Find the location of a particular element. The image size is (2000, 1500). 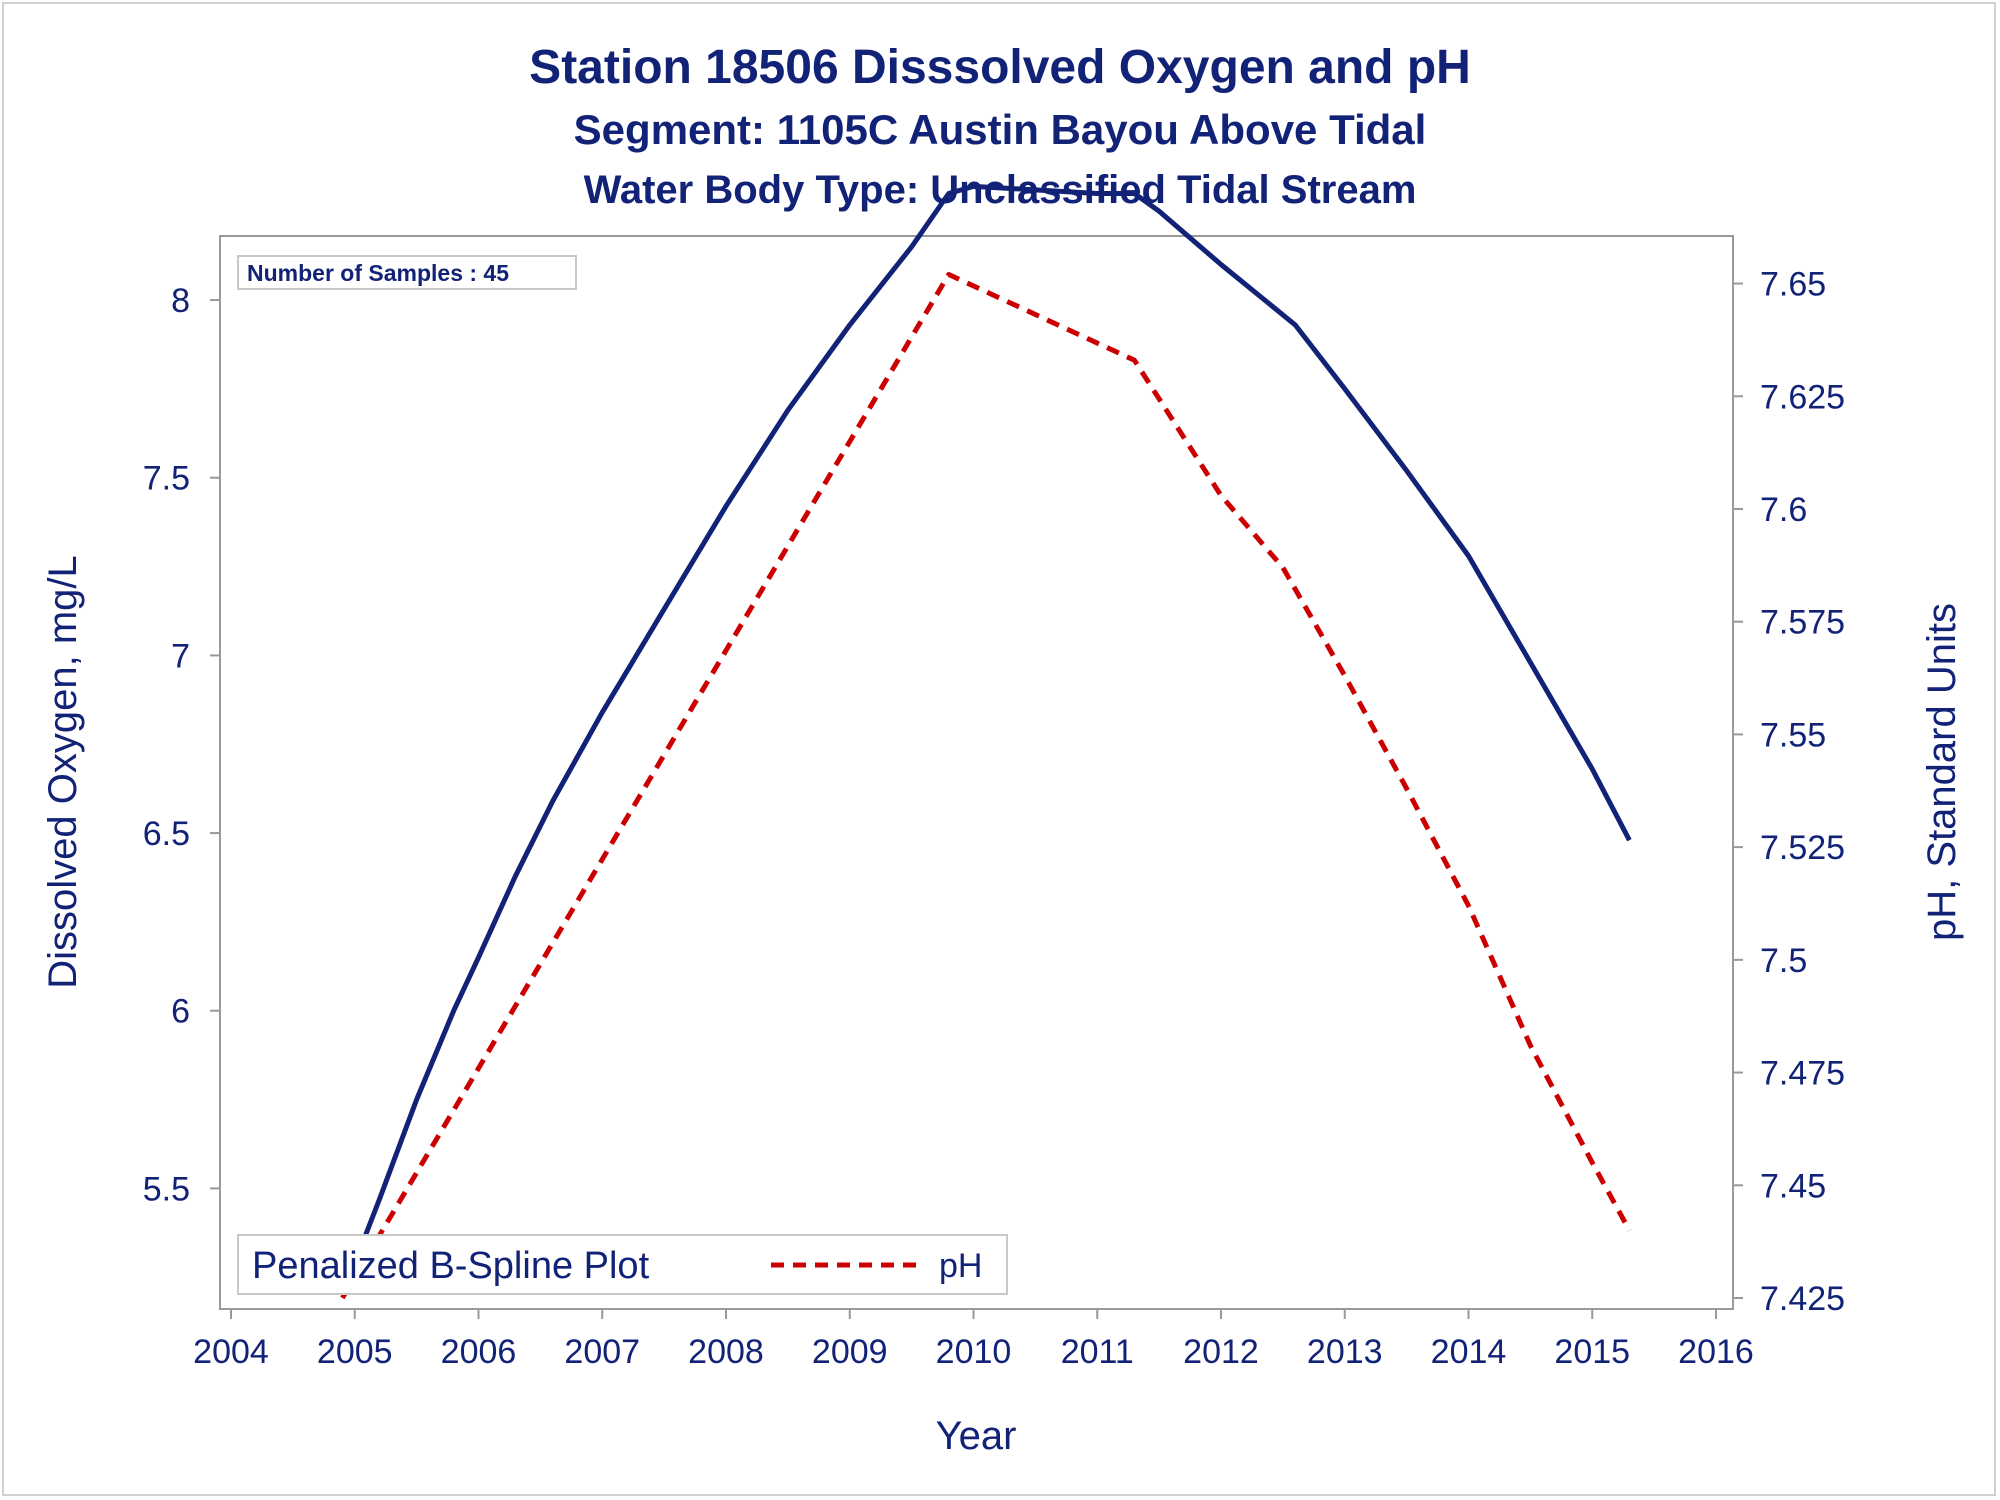

y-tick-label: 6.5 is located at coordinates (166, 834).